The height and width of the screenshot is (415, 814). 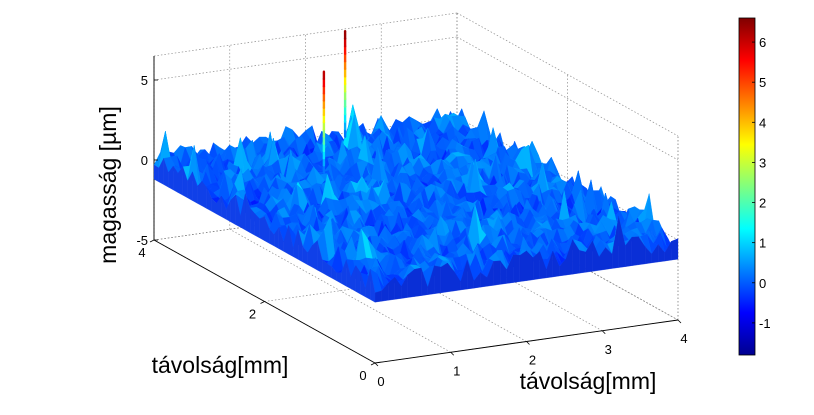 What do you see at coordinates (220, 365) in the screenshot?
I see `y-axis-label: távolság[mm]` at bounding box center [220, 365].